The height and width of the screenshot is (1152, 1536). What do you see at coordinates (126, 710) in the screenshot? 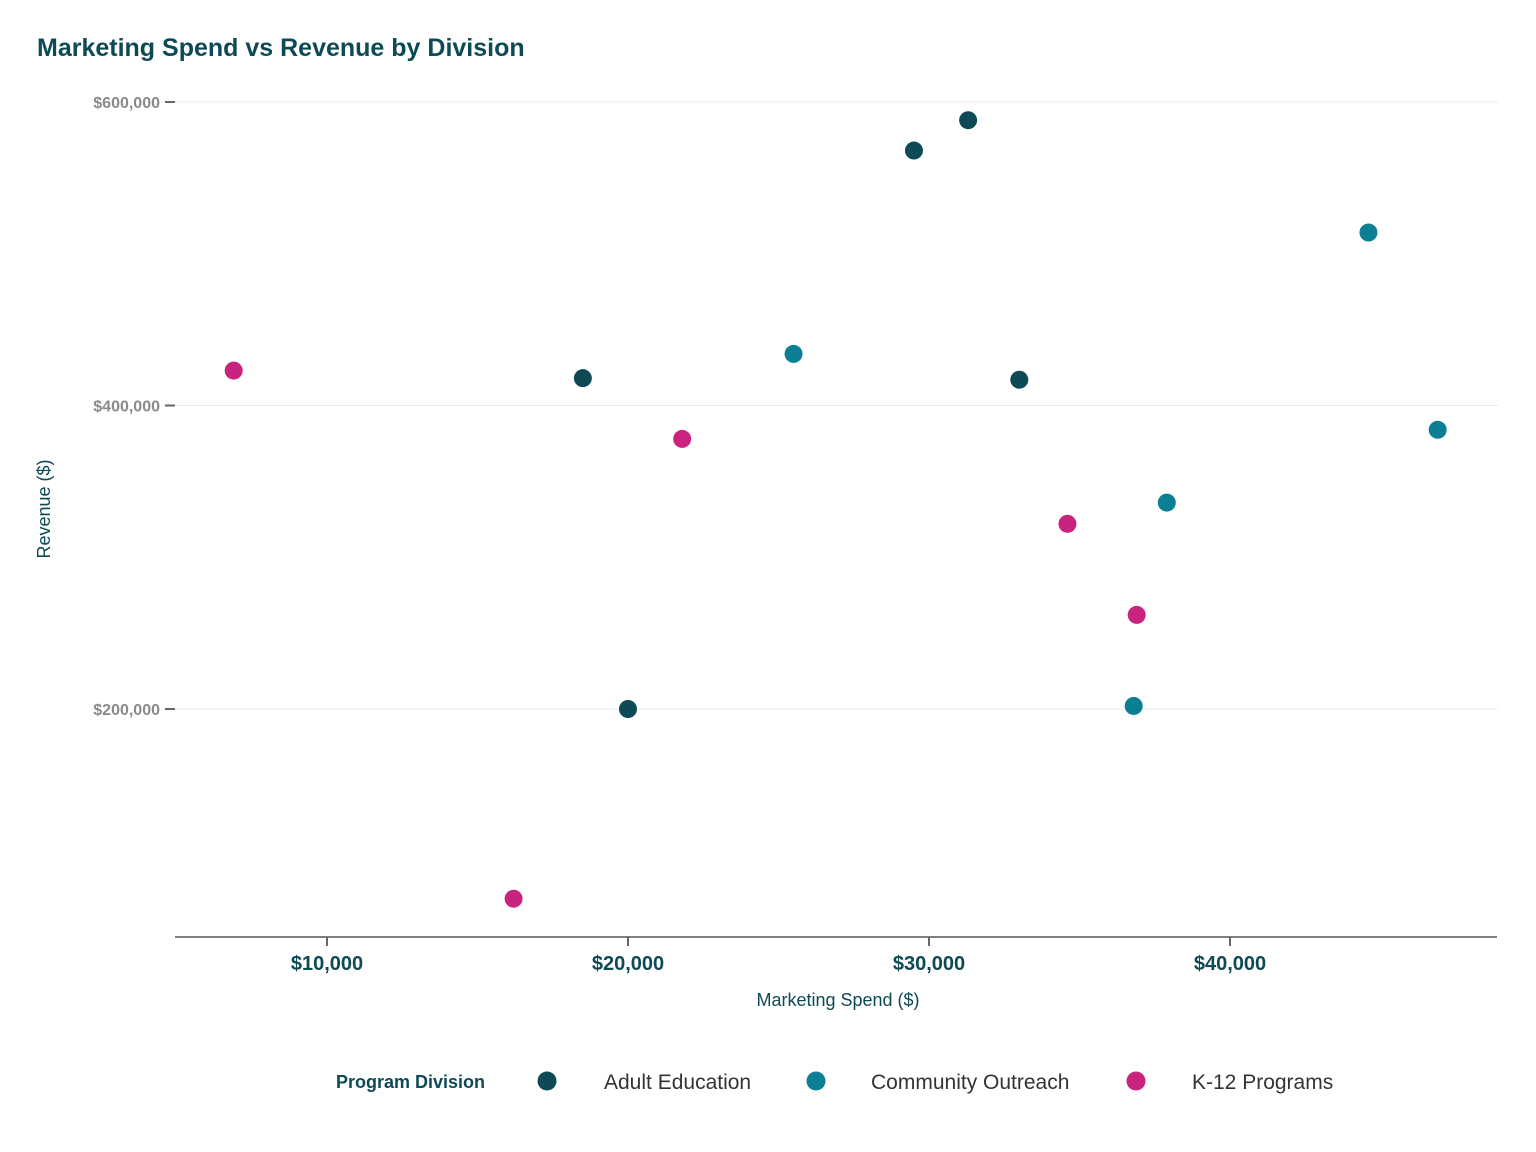
I see `y-tick-label: $200,000` at bounding box center [126, 710].